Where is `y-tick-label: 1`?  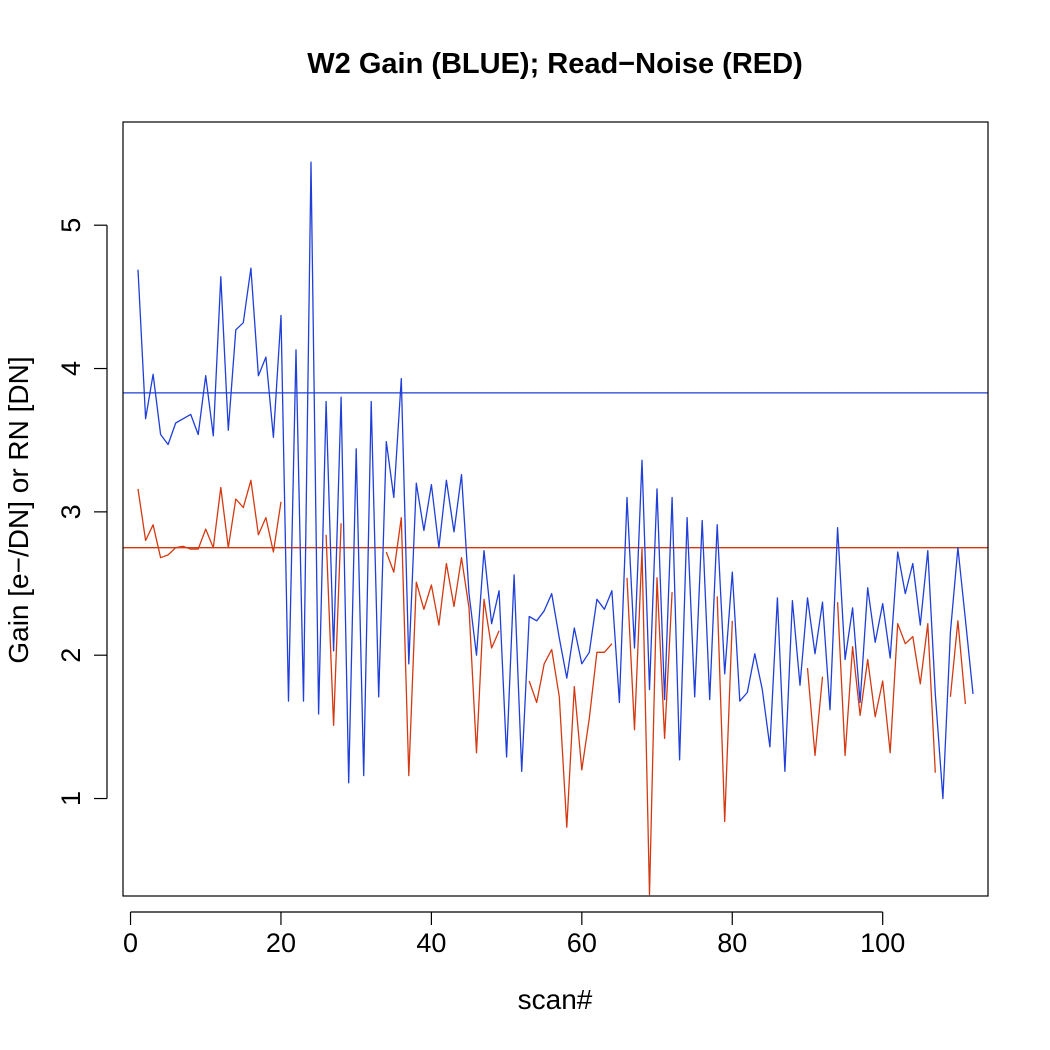
y-tick-label: 1 is located at coordinates (71, 798).